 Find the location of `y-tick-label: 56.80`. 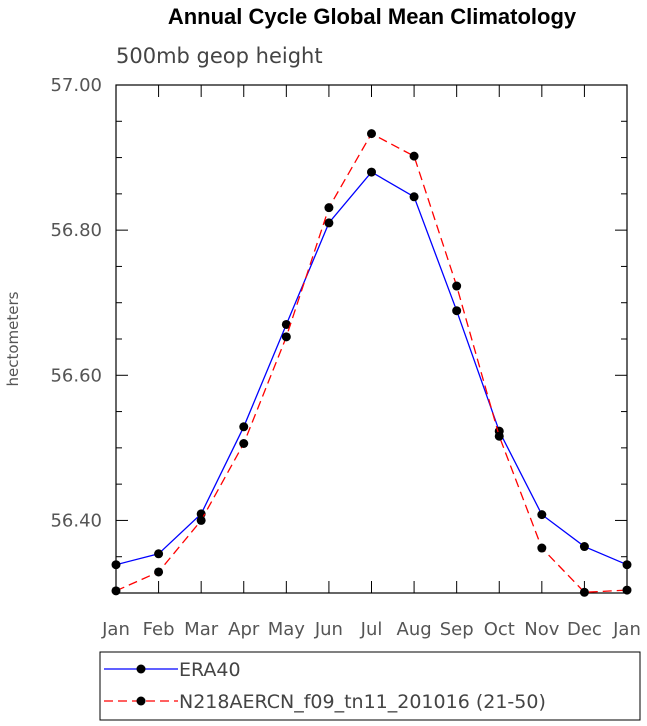

y-tick-label: 56.80 is located at coordinates (76, 230).